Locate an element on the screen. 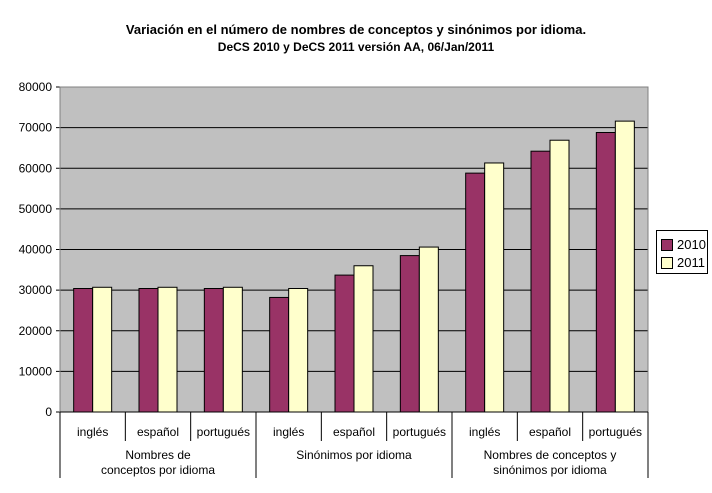  y-tick-label: 10000 is located at coordinates (36, 371).